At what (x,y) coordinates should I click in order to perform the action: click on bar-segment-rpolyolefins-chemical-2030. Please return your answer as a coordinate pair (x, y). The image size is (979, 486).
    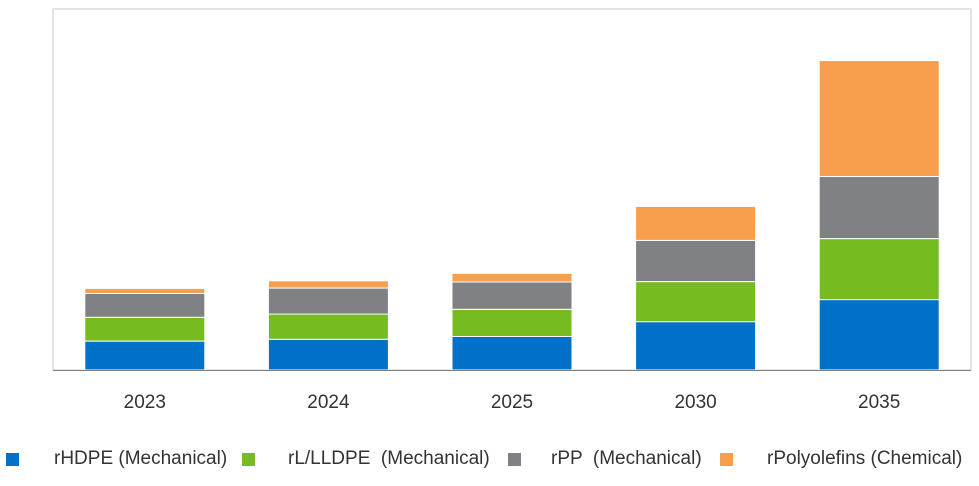
    Looking at the image, I should click on (696, 223).